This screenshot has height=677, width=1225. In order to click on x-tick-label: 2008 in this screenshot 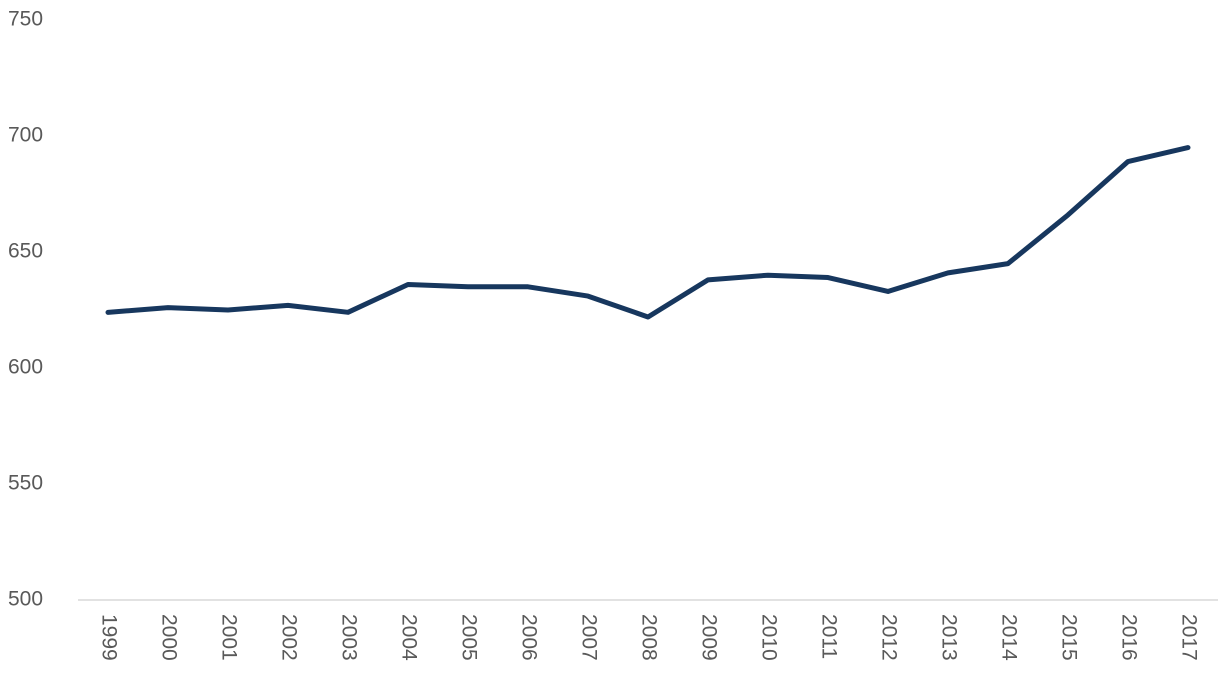, I will do `click(648, 637)`.